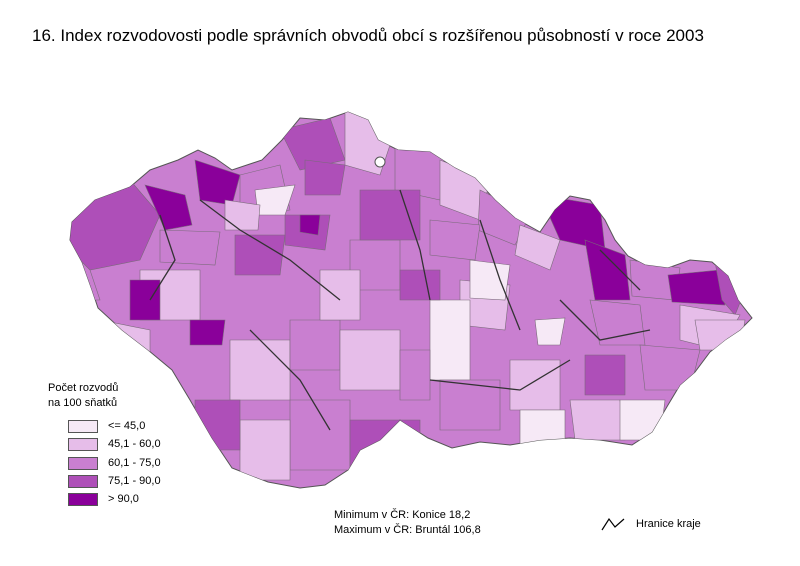  What do you see at coordinates (260, 255) in the screenshot?
I see `district-beroun` at bounding box center [260, 255].